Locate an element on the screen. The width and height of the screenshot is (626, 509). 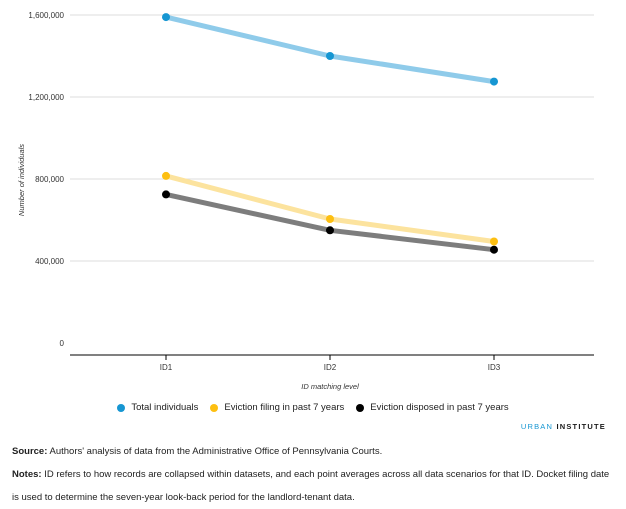
urban-institute-logo: URBAN INSTITUTE is located at coordinates (563, 426).